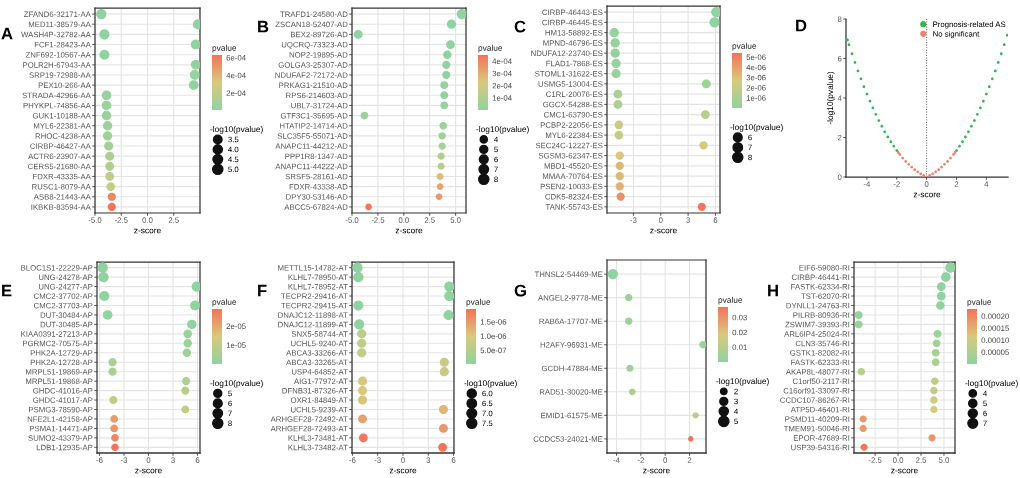 Image resolution: width=1020 pixels, height=478 pixels. Describe the element at coordinates (520, 290) in the screenshot. I see `text: G` at that location.